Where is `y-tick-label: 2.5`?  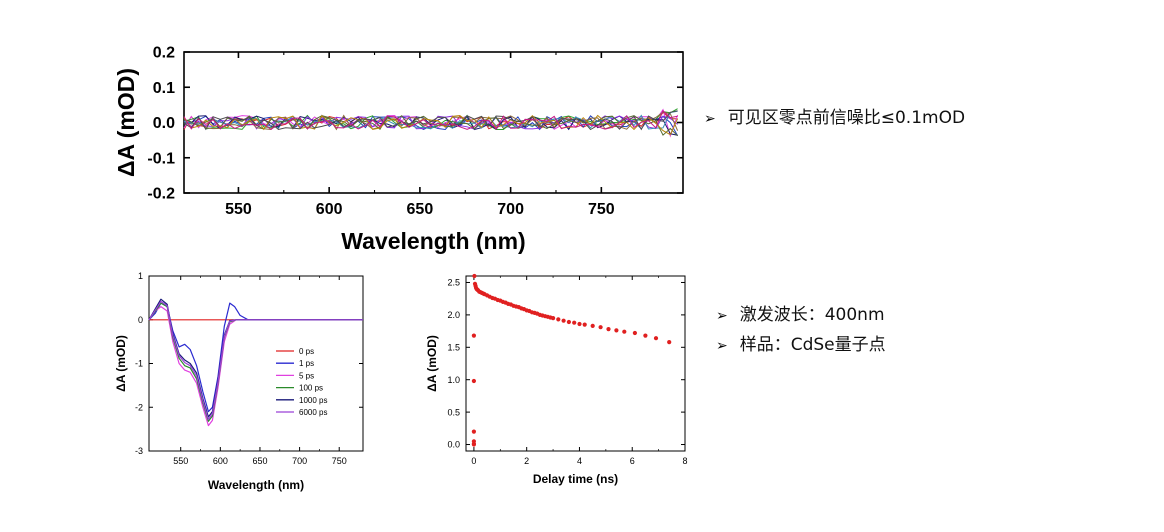 y-tick-label: 2.5 is located at coordinates (453, 283).